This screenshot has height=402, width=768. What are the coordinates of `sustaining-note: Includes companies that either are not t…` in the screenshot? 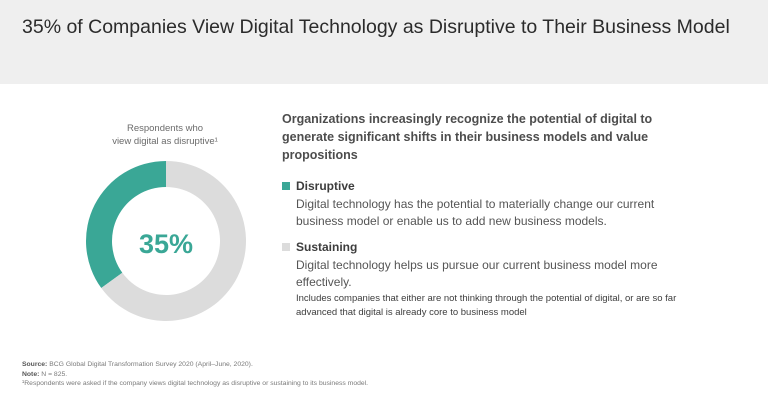 It's located at (486, 305).